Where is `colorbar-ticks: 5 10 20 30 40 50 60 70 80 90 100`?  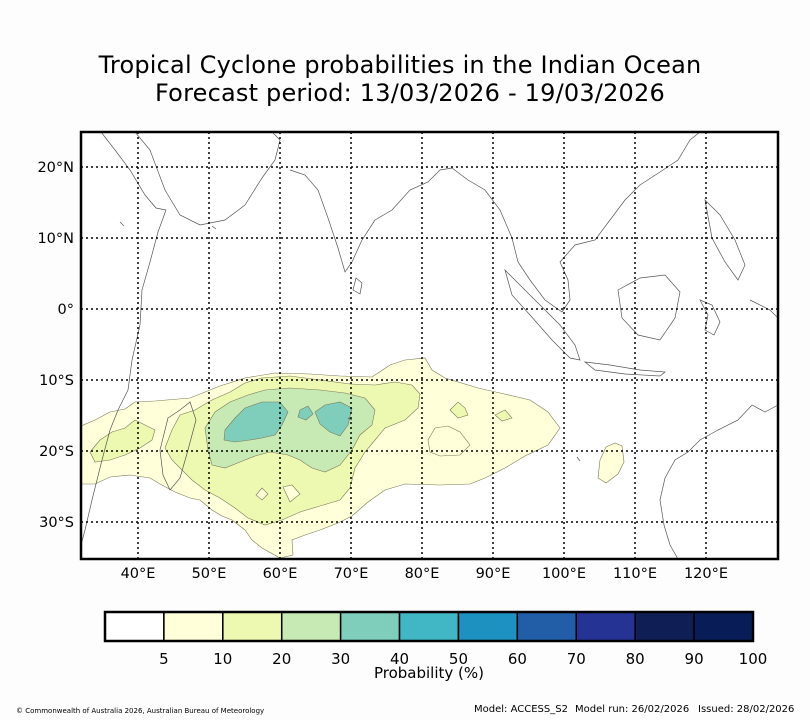
colorbar-ticks: 5 10 20 30 40 50 60 70 80 90 100 is located at coordinates (463, 659).